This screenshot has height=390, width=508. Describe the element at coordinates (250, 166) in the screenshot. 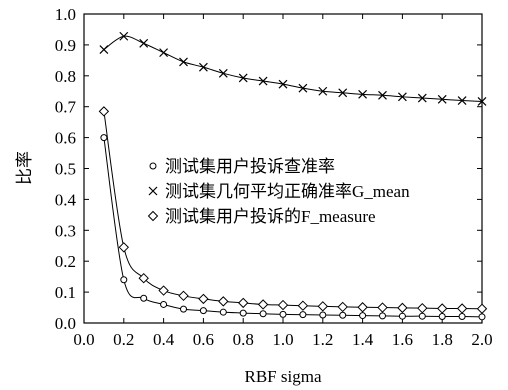

I see `legend-label: 测试集用户投诉查准率` at that location.